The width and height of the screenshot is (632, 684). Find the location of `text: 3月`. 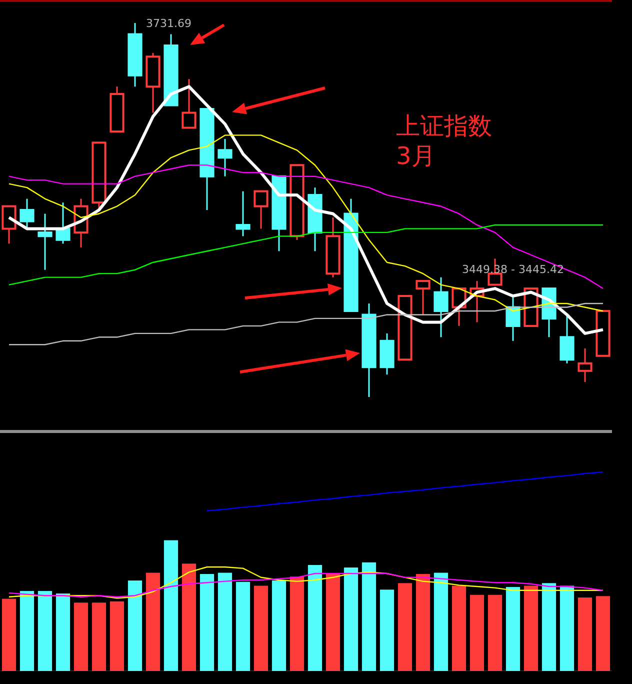

text: 3月 is located at coordinates (416, 156).